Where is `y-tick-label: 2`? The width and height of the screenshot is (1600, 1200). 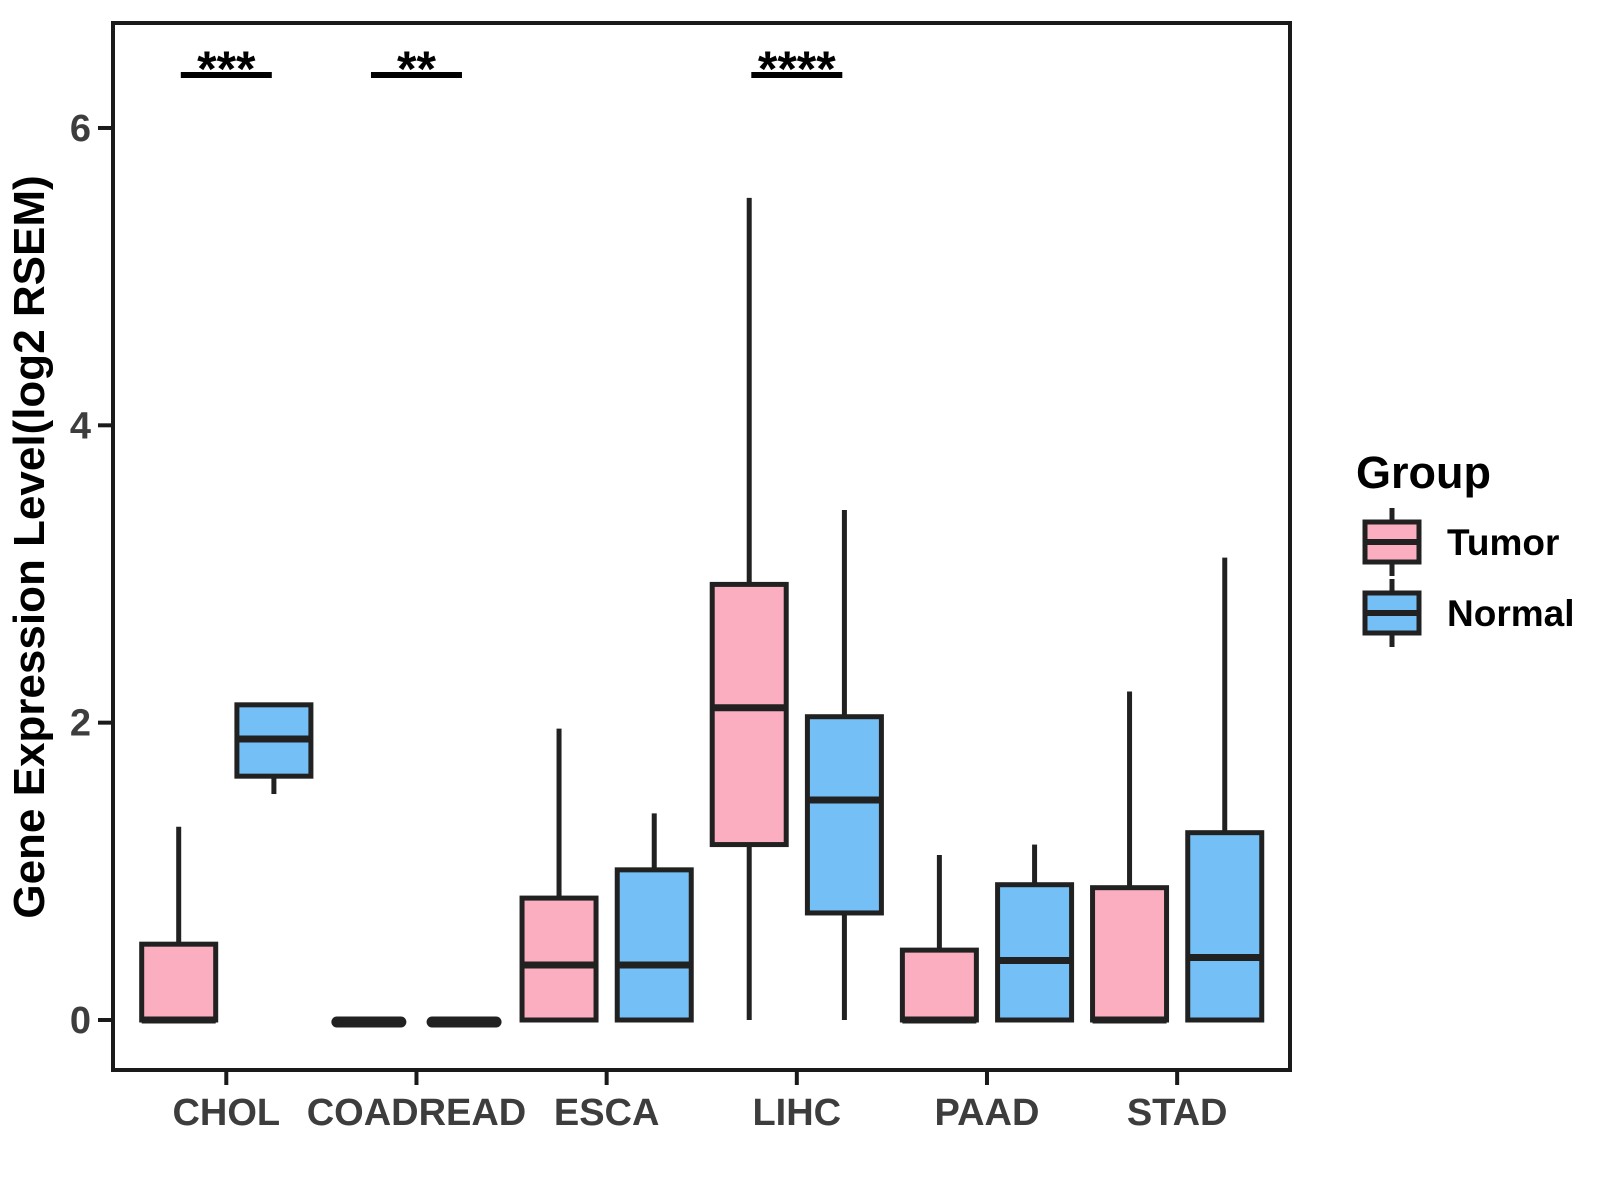 y-tick-label: 2 is located at coordinates (80, 724).